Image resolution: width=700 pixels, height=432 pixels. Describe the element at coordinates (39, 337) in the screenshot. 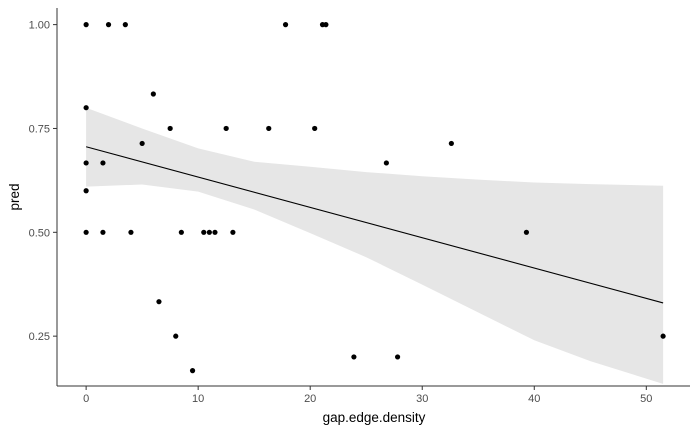

I see `y-tick-label: 0.25` at that location.